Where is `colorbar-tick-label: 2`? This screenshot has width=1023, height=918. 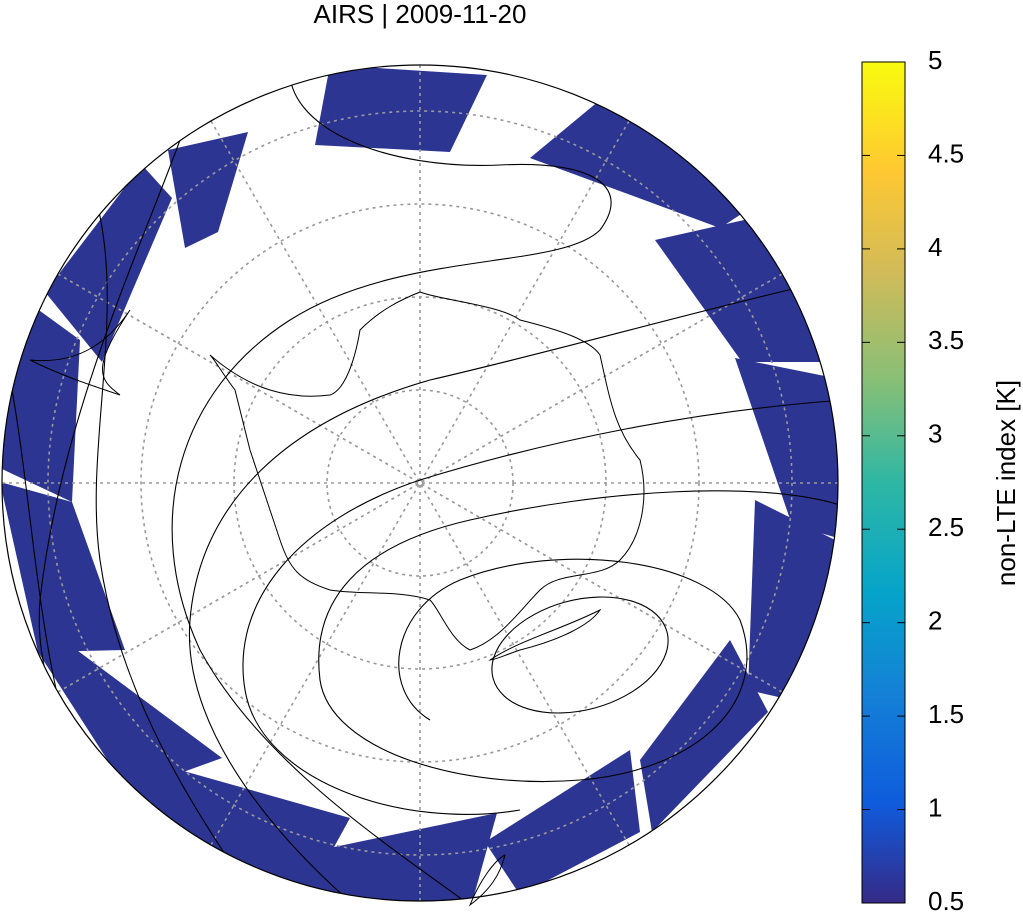 colorbar-tick-label: 2 is located at coordinates (935, 621).